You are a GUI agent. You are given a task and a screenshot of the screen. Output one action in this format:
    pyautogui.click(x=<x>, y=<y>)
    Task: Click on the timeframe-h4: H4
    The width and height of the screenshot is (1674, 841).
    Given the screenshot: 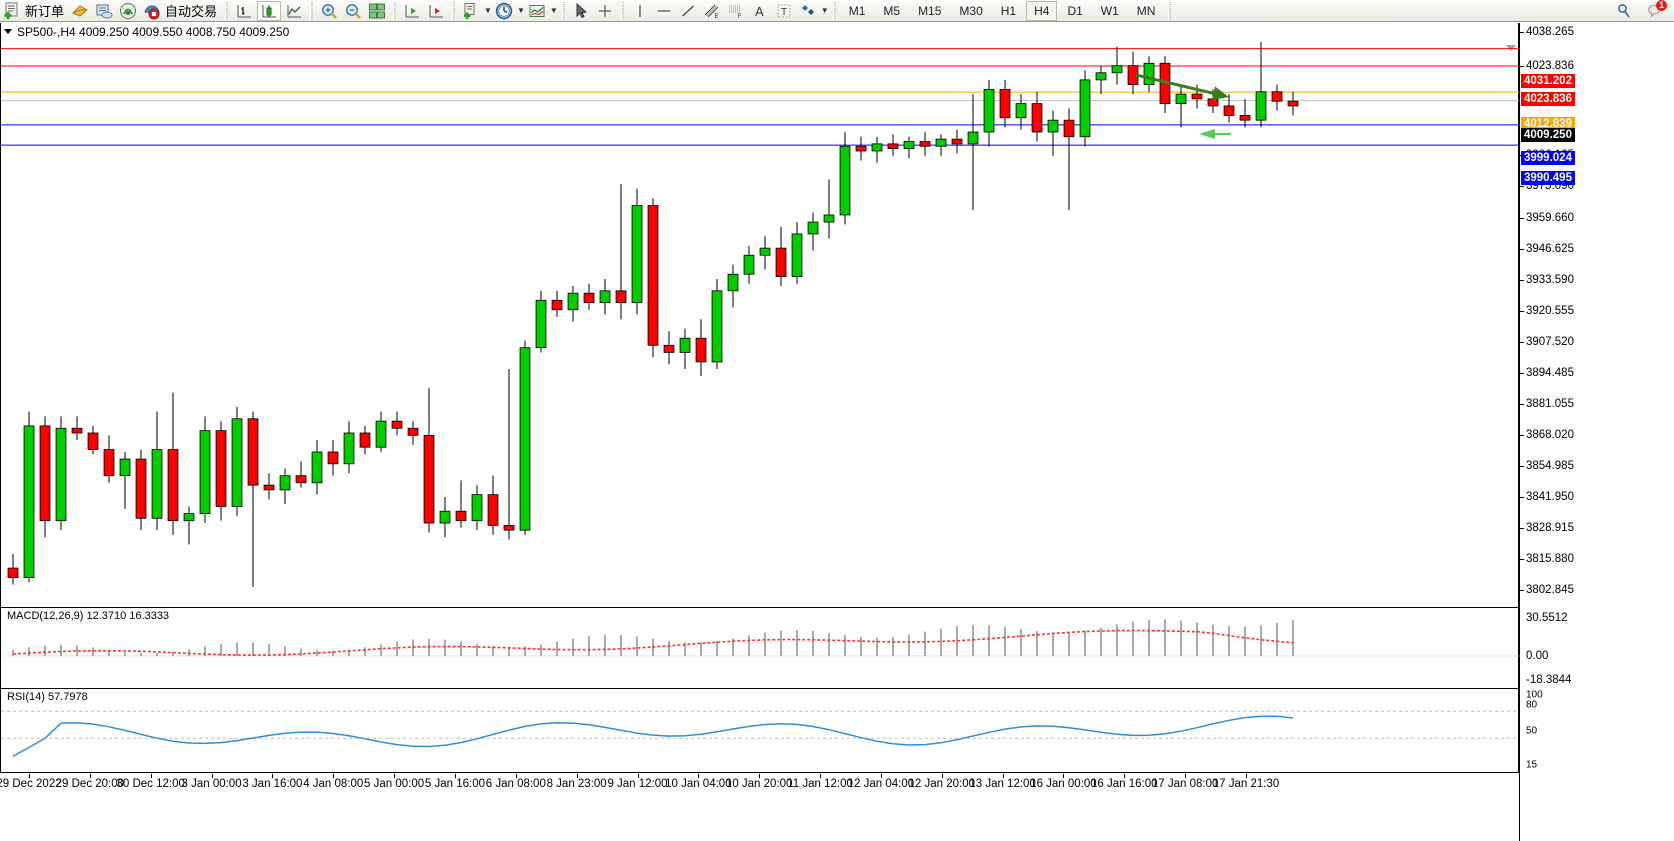 What is the action you would take?
    pyautogui.click(x=1042, y=10)
    